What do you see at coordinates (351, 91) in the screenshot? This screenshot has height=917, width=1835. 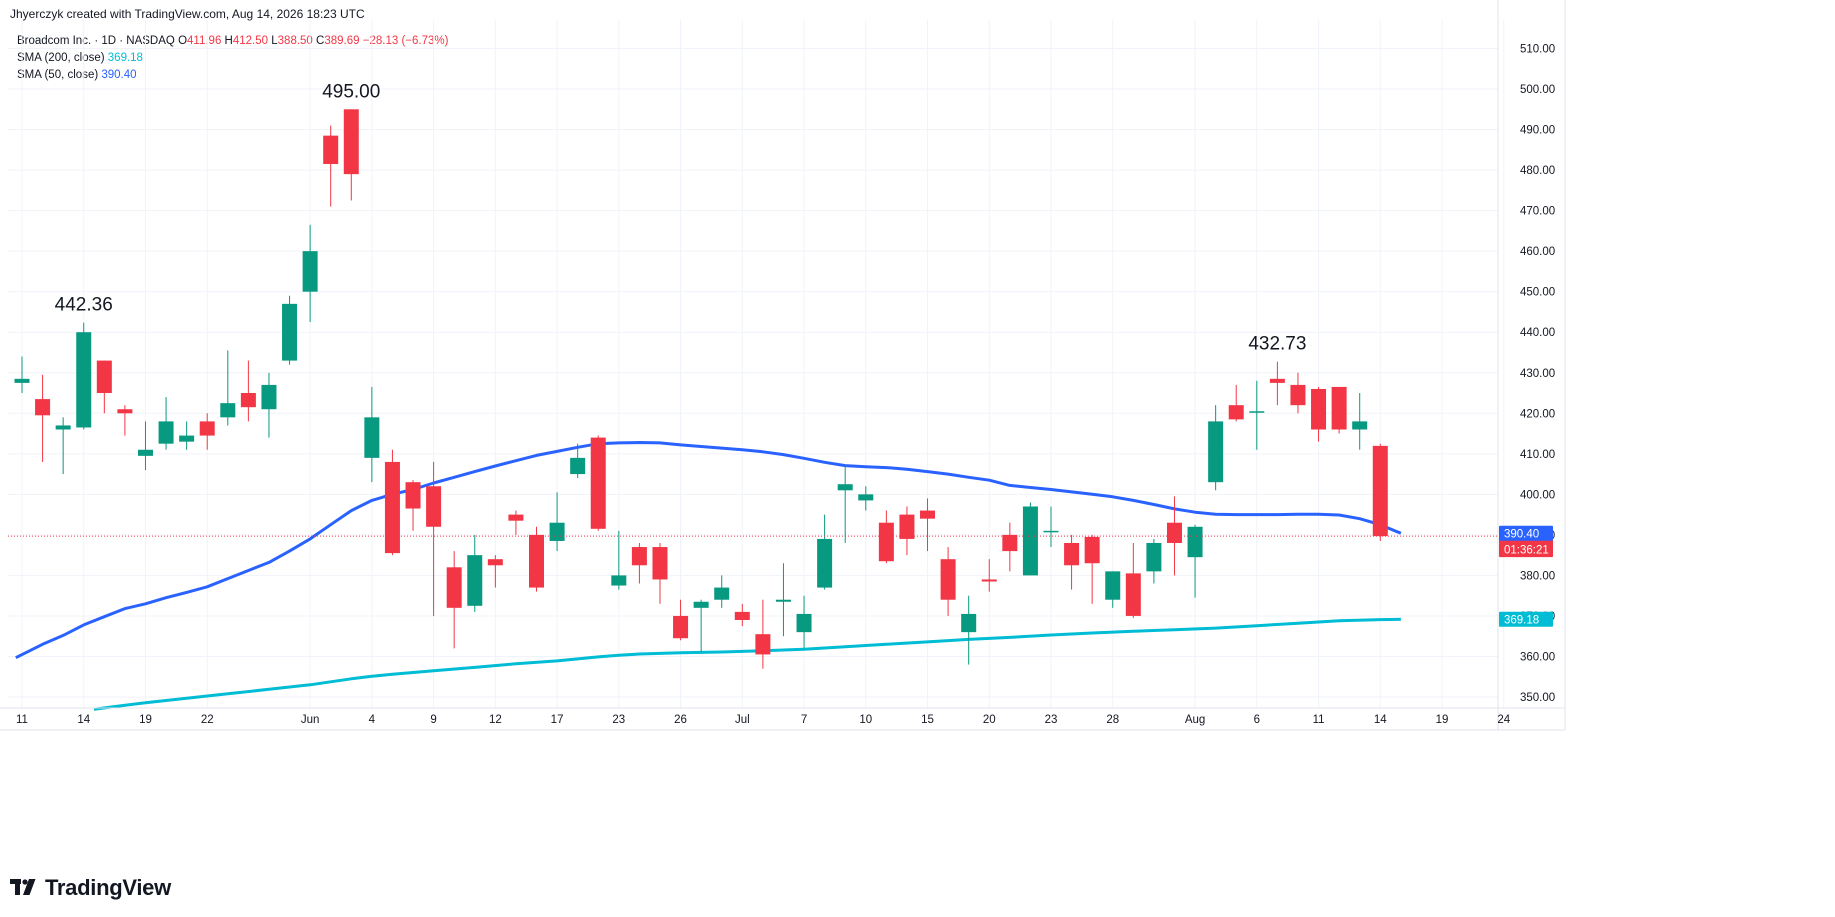 I see `high-annotation-label: 495.00` at bounding box center [351, 91].